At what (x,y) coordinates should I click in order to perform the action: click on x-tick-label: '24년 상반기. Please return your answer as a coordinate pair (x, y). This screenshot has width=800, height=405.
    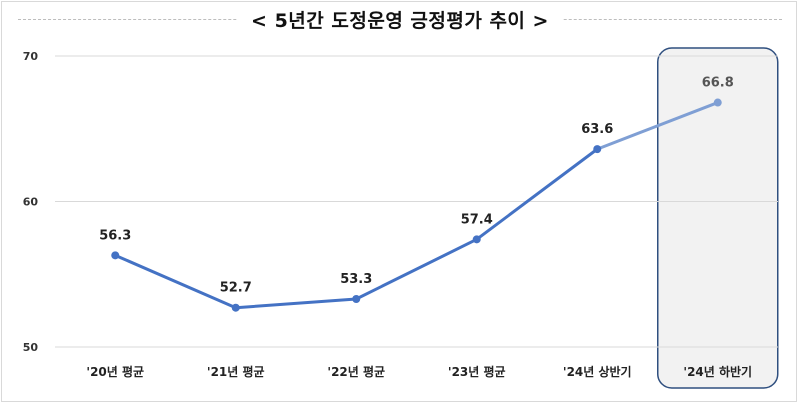
    Looking at the image, I should click on (597, 371).